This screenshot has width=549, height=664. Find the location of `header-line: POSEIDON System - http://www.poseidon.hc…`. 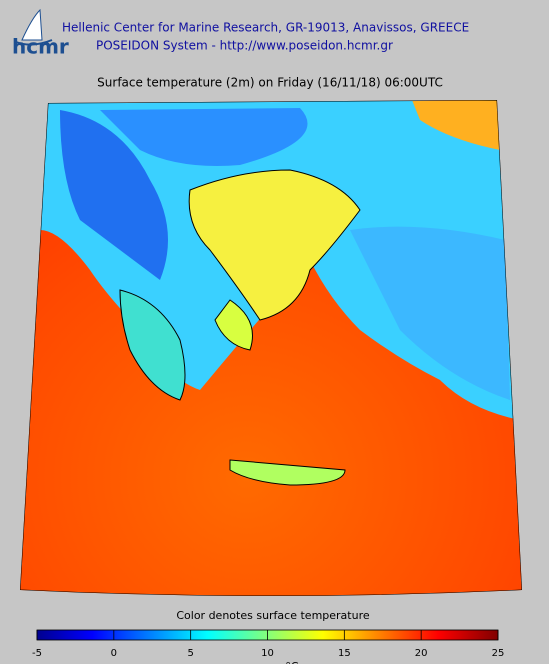

header-line: POSEIDON System - http://www.poseidon.hc… is located at coordinates (244, 46).